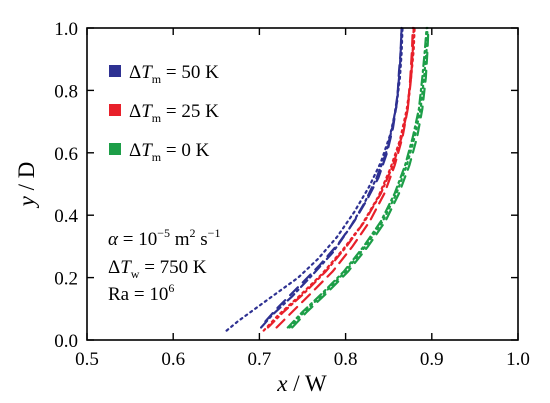 The height and width of the screenshot is (403, 550). Describe the element at coordinates (66, 91) in the screenshot. I see `y-tick-label: 0.8` at that location.